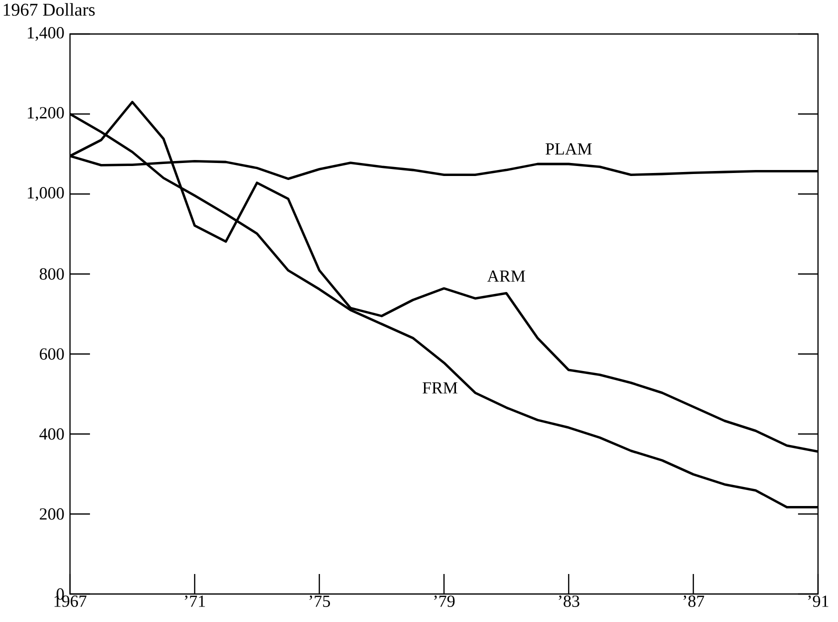 The image size is (838, 622). I want to click on y-tick-label: 1,000, so click(46, 194).